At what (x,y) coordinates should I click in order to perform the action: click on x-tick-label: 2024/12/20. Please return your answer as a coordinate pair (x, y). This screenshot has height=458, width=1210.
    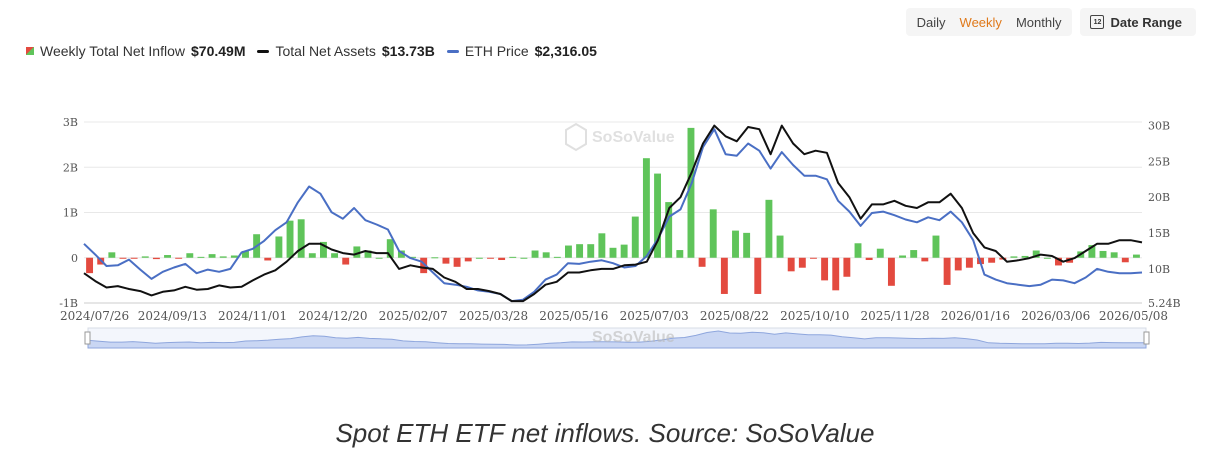
    Looking at the image, I should click on (332, 316).